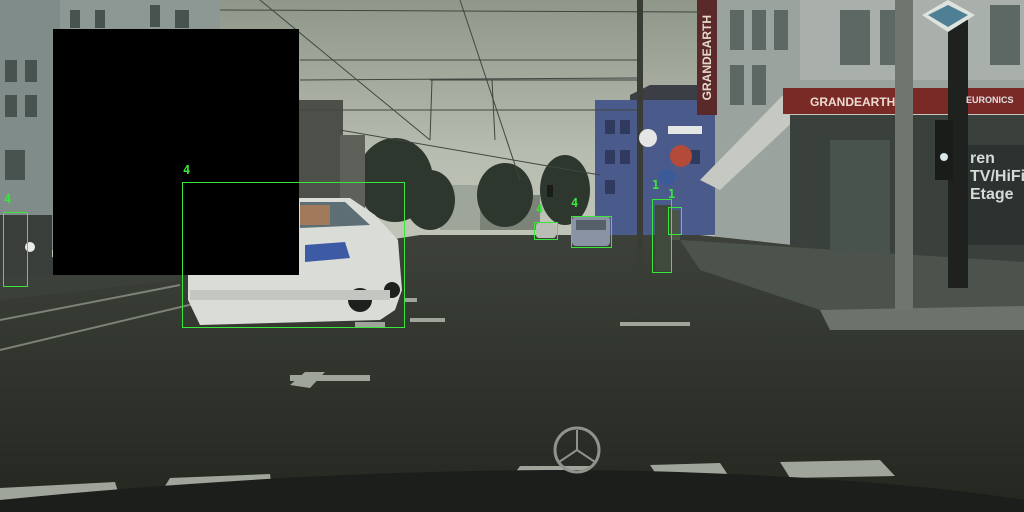  Describe the element at coordinates (97, 92) in the screenshot. I see `left-windows` at that location.